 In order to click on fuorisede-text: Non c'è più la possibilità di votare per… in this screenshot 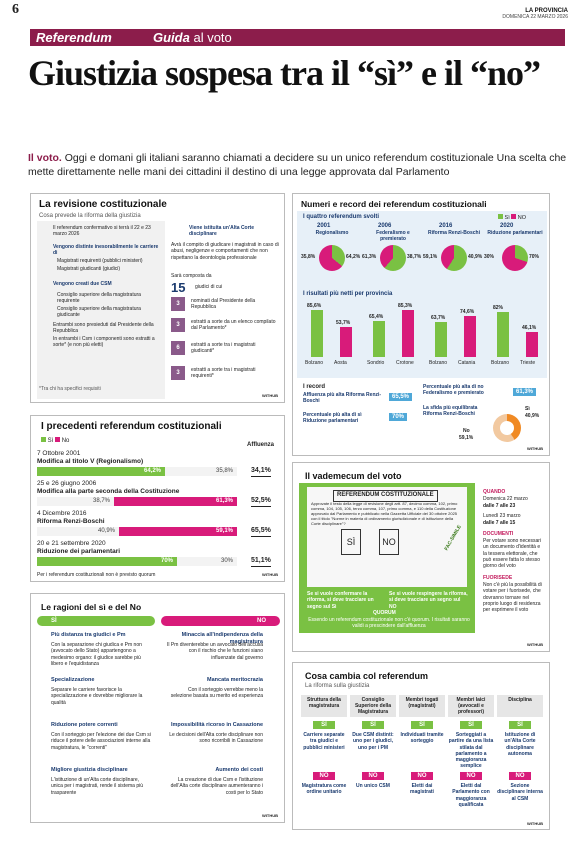, I will do `click(512, 597)`.